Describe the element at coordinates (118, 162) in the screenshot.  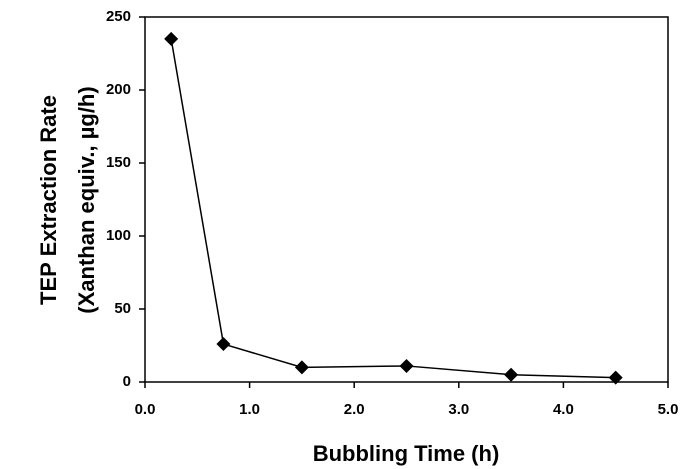
I see `y-tick-label: 150` at that location.